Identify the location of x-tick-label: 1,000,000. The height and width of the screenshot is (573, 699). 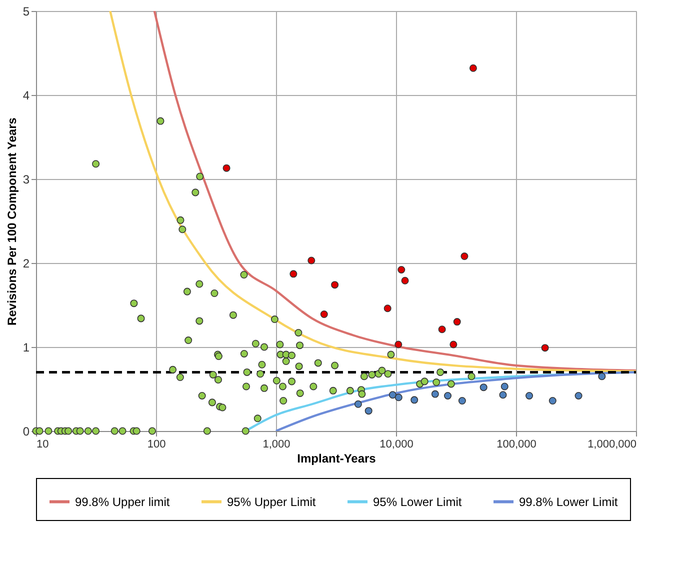
(612, 444).